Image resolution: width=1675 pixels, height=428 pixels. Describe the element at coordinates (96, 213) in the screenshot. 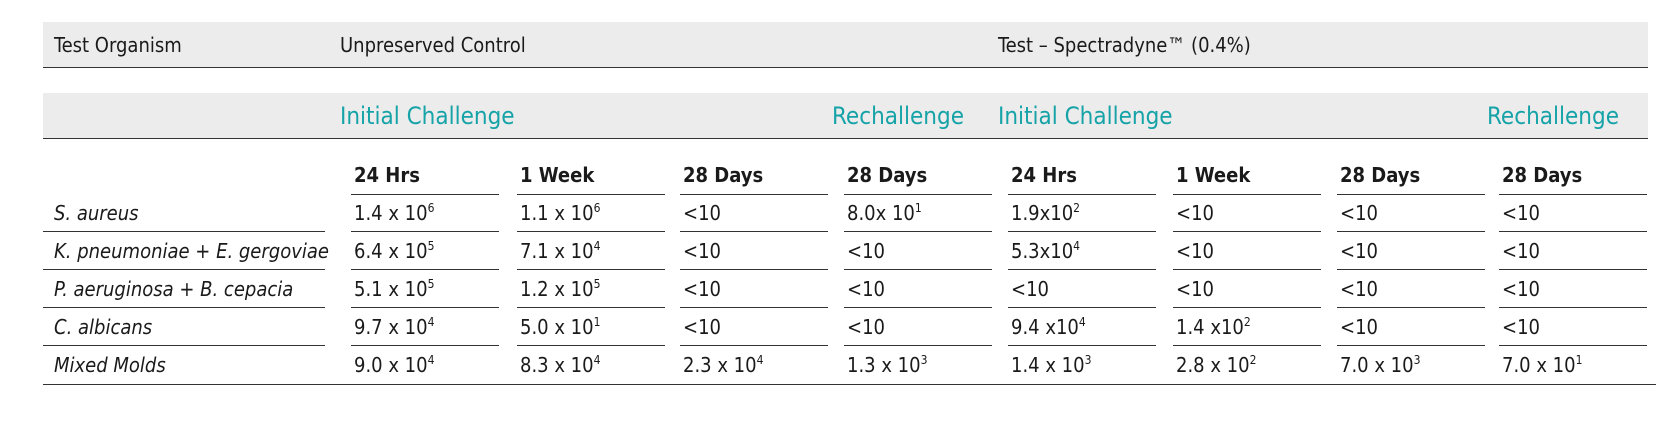

I see `organism-name: S. aureus` at that location.